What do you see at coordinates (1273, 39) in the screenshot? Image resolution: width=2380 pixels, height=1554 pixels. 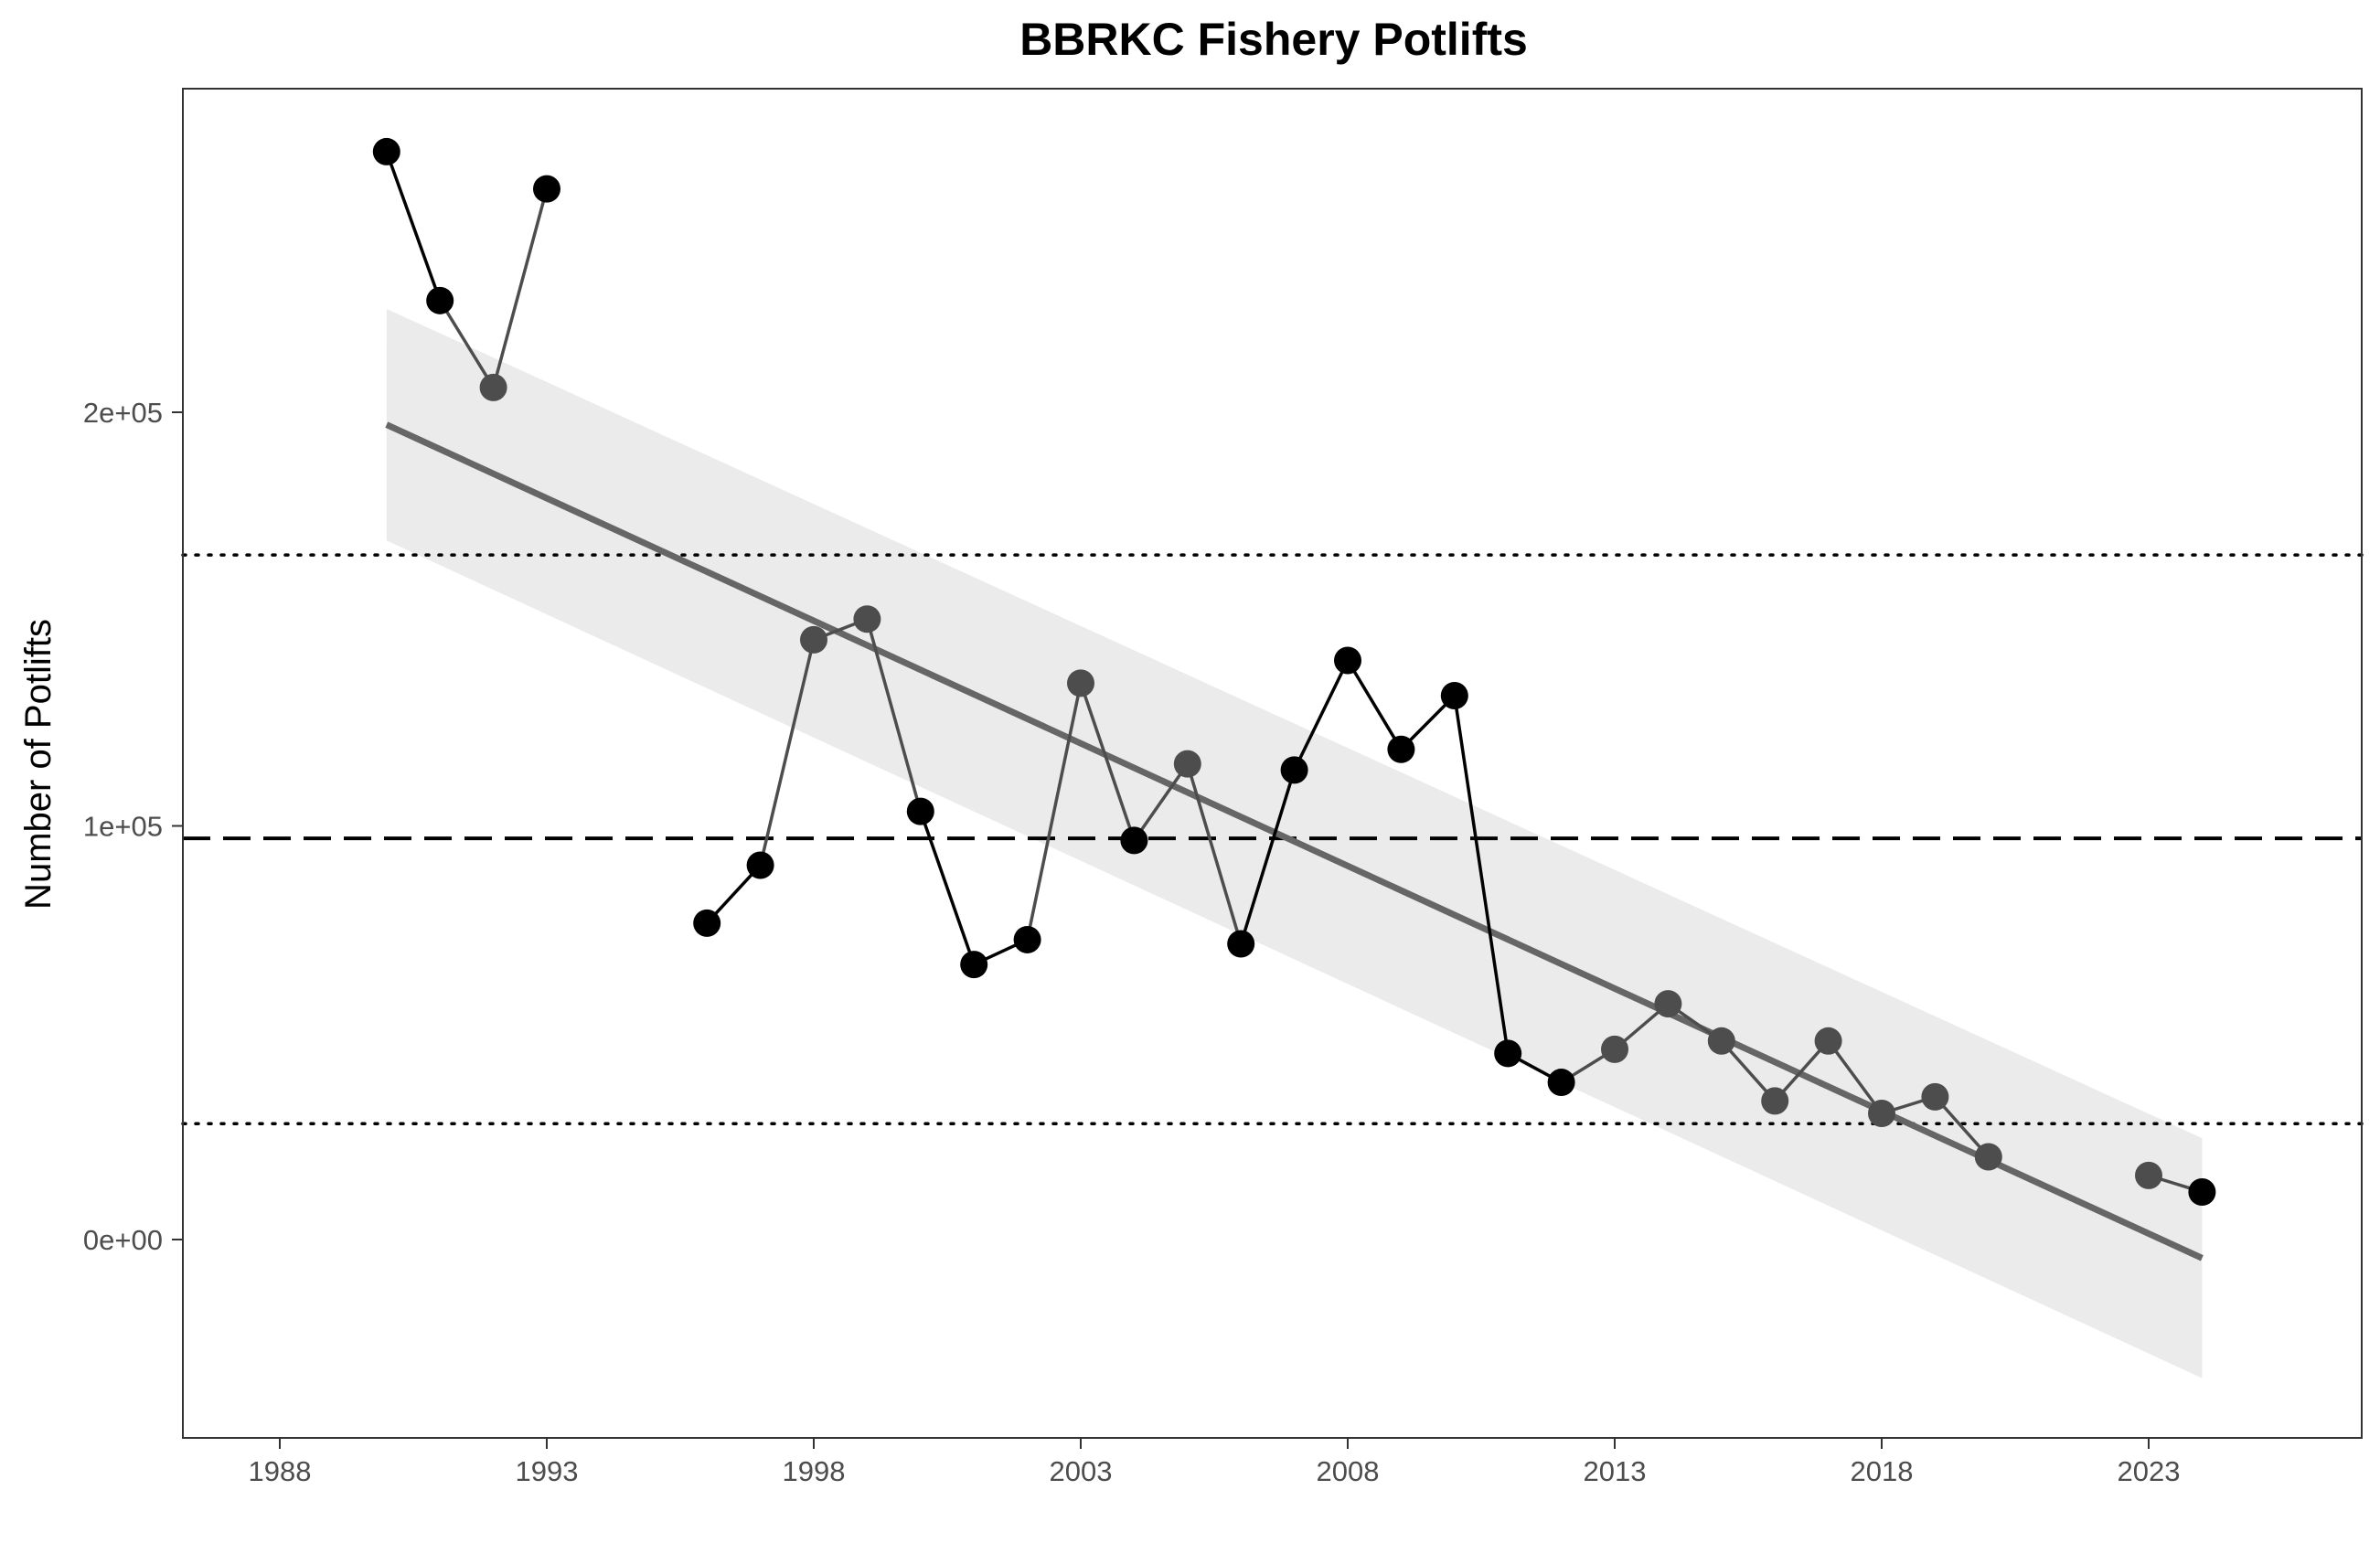 I see `chart-title: BBRKC Fishery Potlifts` at bounding box center [1273, 39].